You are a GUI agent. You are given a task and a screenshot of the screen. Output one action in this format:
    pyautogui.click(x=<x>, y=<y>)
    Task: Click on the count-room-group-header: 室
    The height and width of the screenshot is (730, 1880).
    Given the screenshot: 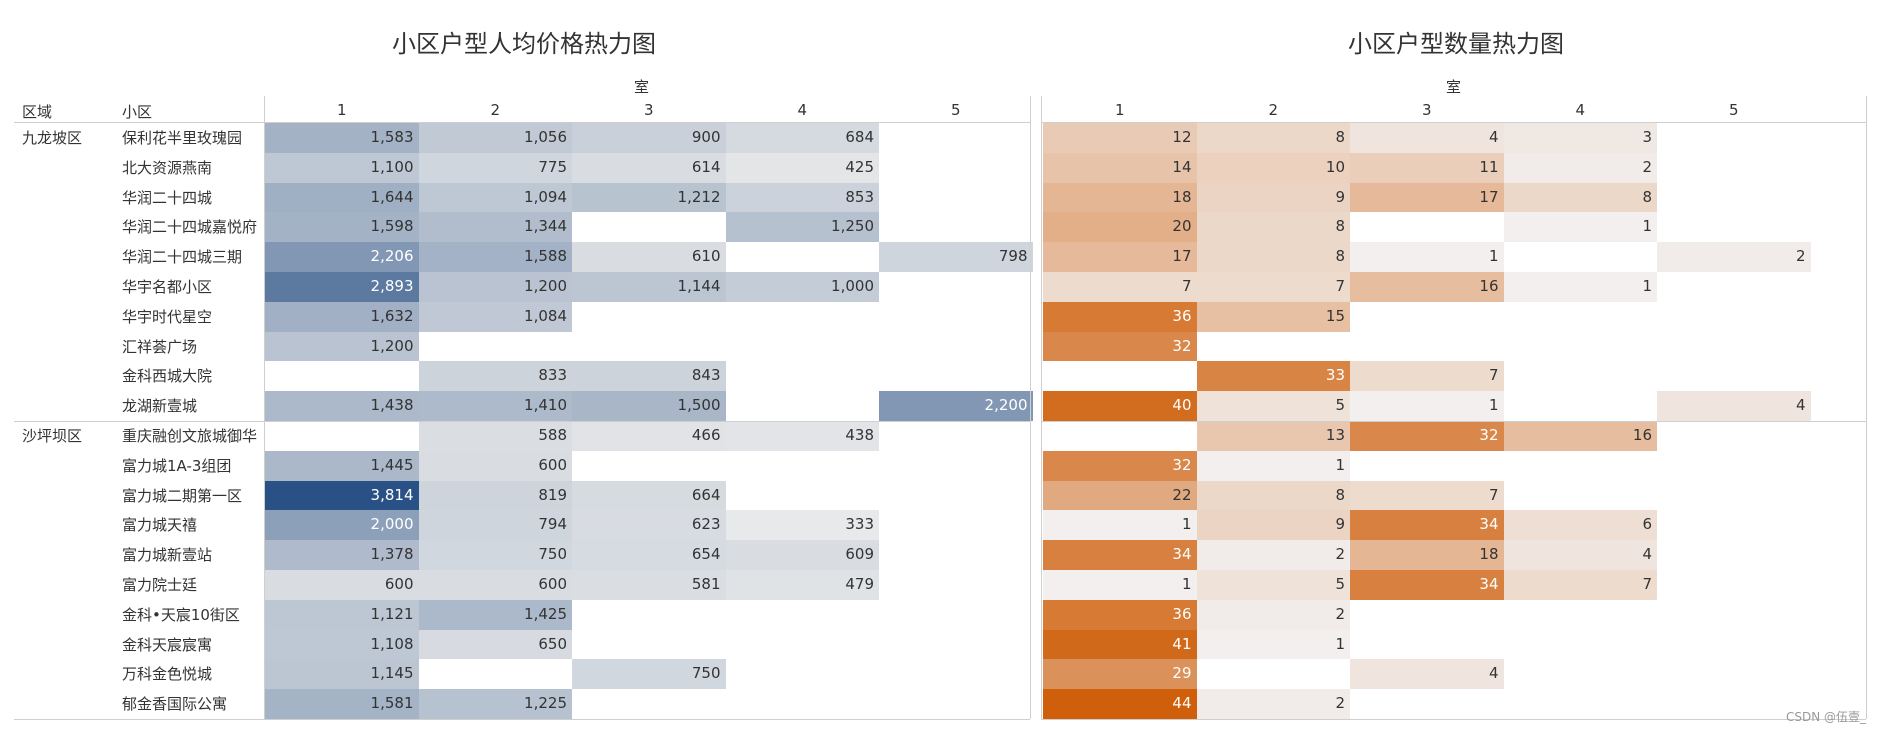 What is the action you would take?
    pyautogui.click(x=1454, y=87)
    